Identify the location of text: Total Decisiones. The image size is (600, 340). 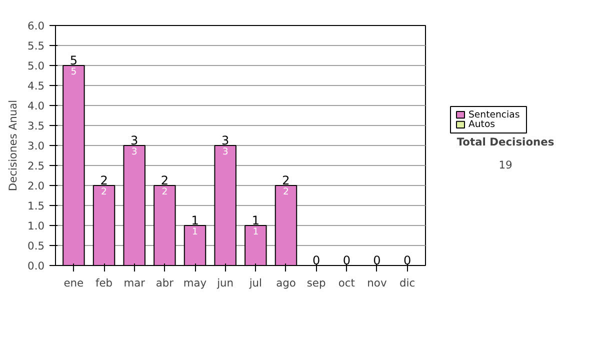
(505, 142).